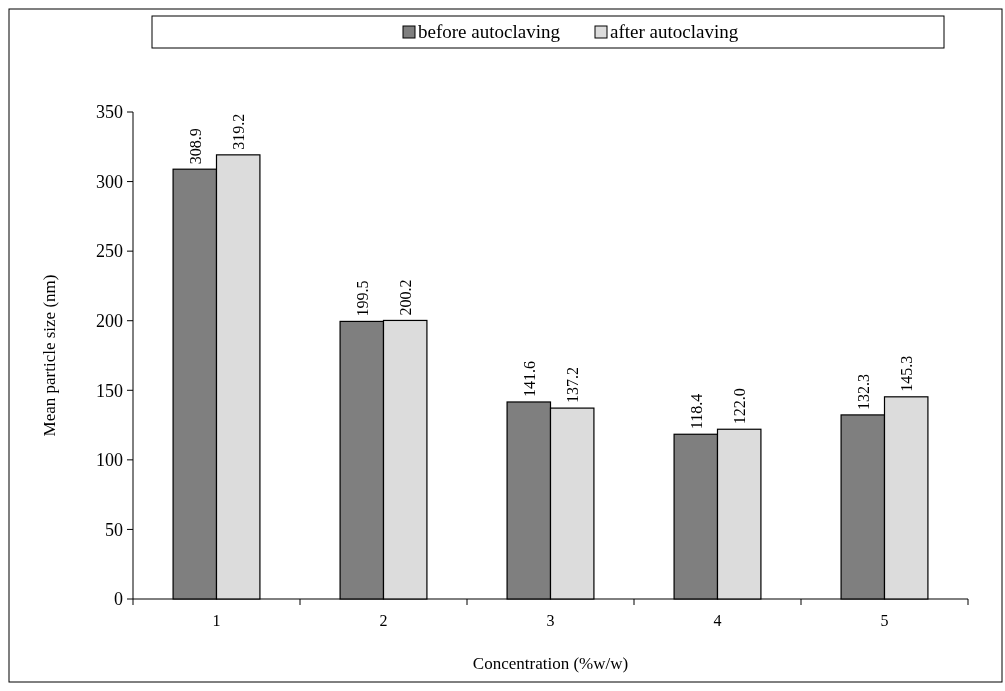  What do you see at coordinates (362, 298) in the screenshot?
I see `data-label: 199.5` at bounding box center [362, 298].